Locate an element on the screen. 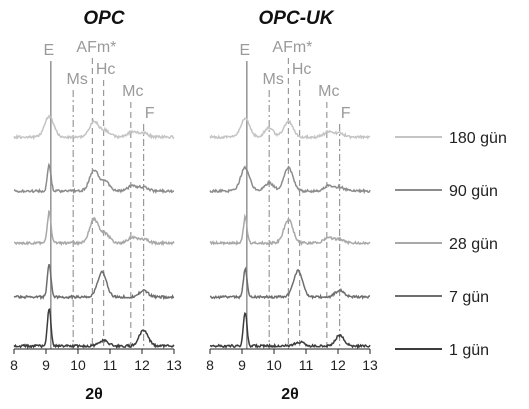  legend-label-180-g-n: 180 gün is located at coordinates (478, 138).